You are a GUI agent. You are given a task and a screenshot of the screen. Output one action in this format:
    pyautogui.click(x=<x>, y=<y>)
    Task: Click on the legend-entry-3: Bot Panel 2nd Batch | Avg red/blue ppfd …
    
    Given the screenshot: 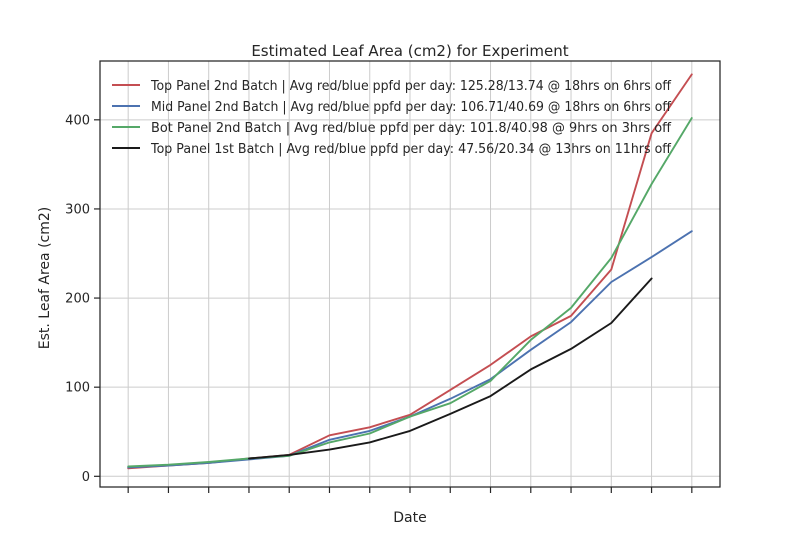 What is the action you would take?
    pyautogui.click(x=411, y=128)
    